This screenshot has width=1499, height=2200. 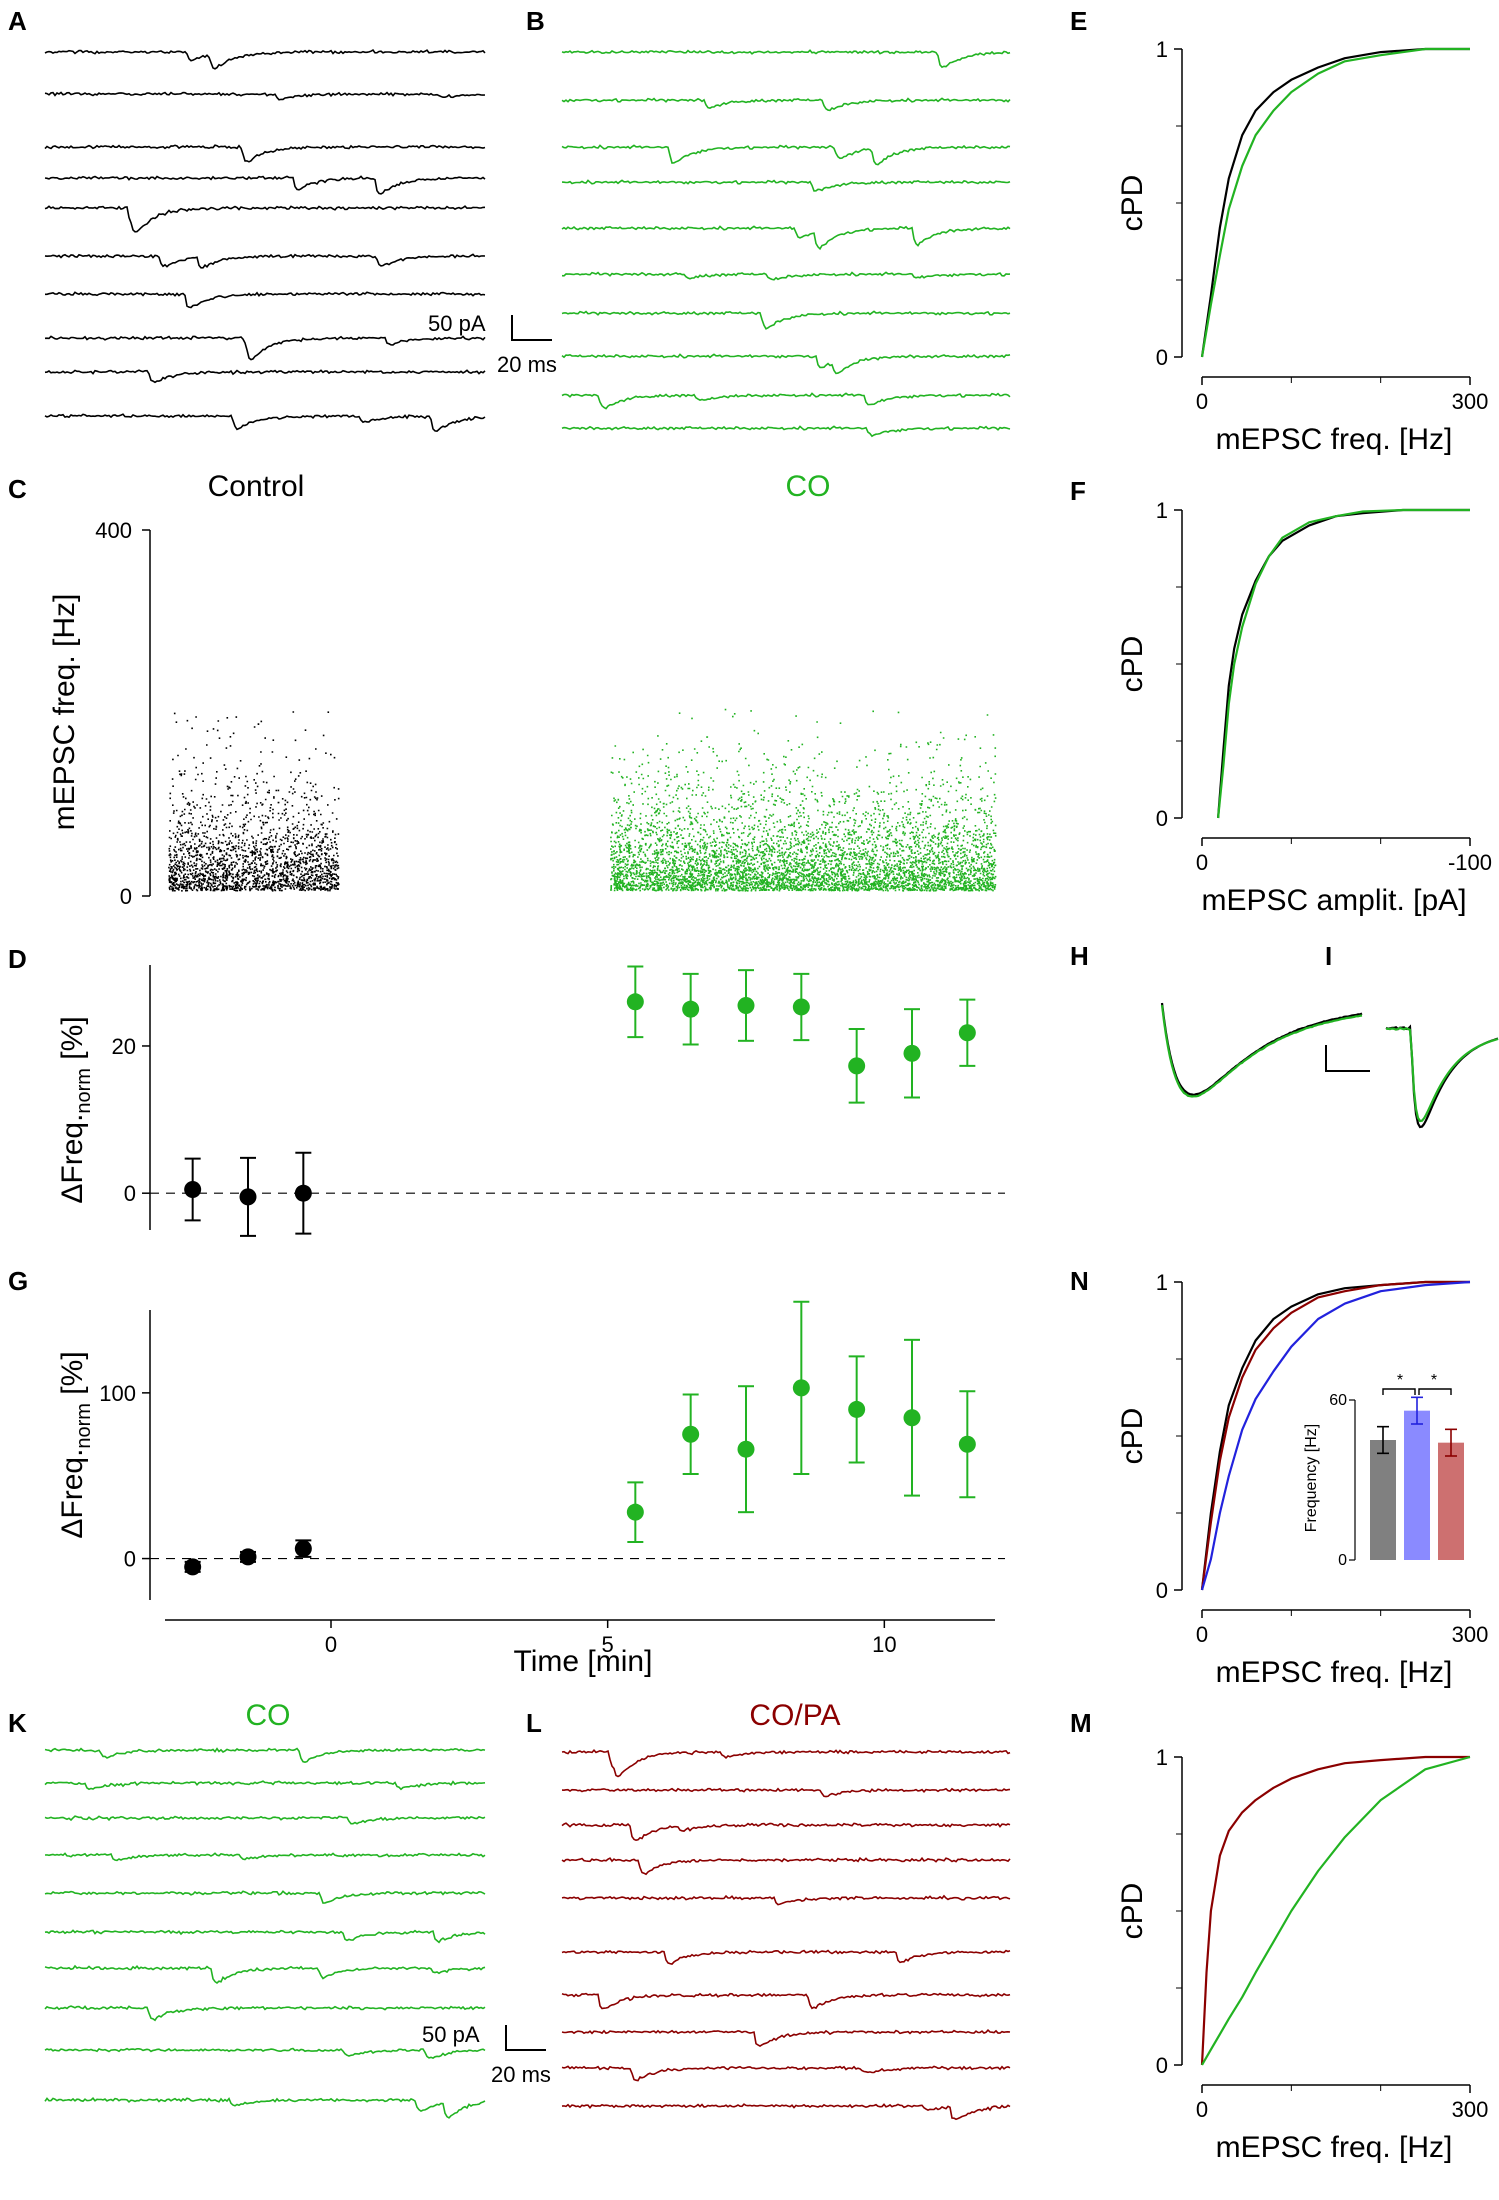 I want to click on scale-bar-a: 50 pA 20 ms, so click(x=492, y=344).